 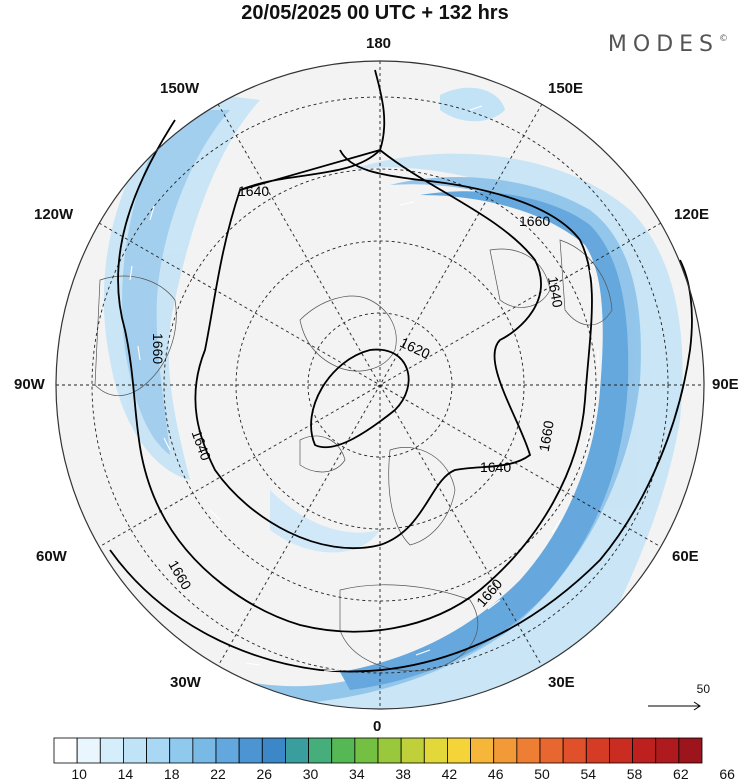 I want to click on lon-label-120e: 120E, so click(x=692, y=214).